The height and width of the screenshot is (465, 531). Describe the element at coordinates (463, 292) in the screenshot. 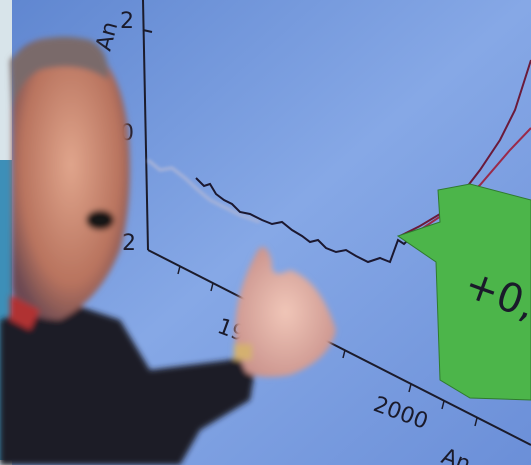

I see `callout-box` at that location.